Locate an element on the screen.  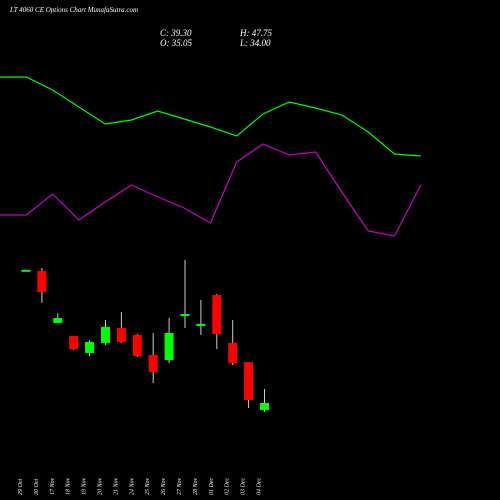
x-tick-label: 02 Dec is located at coordinates (228, 486).